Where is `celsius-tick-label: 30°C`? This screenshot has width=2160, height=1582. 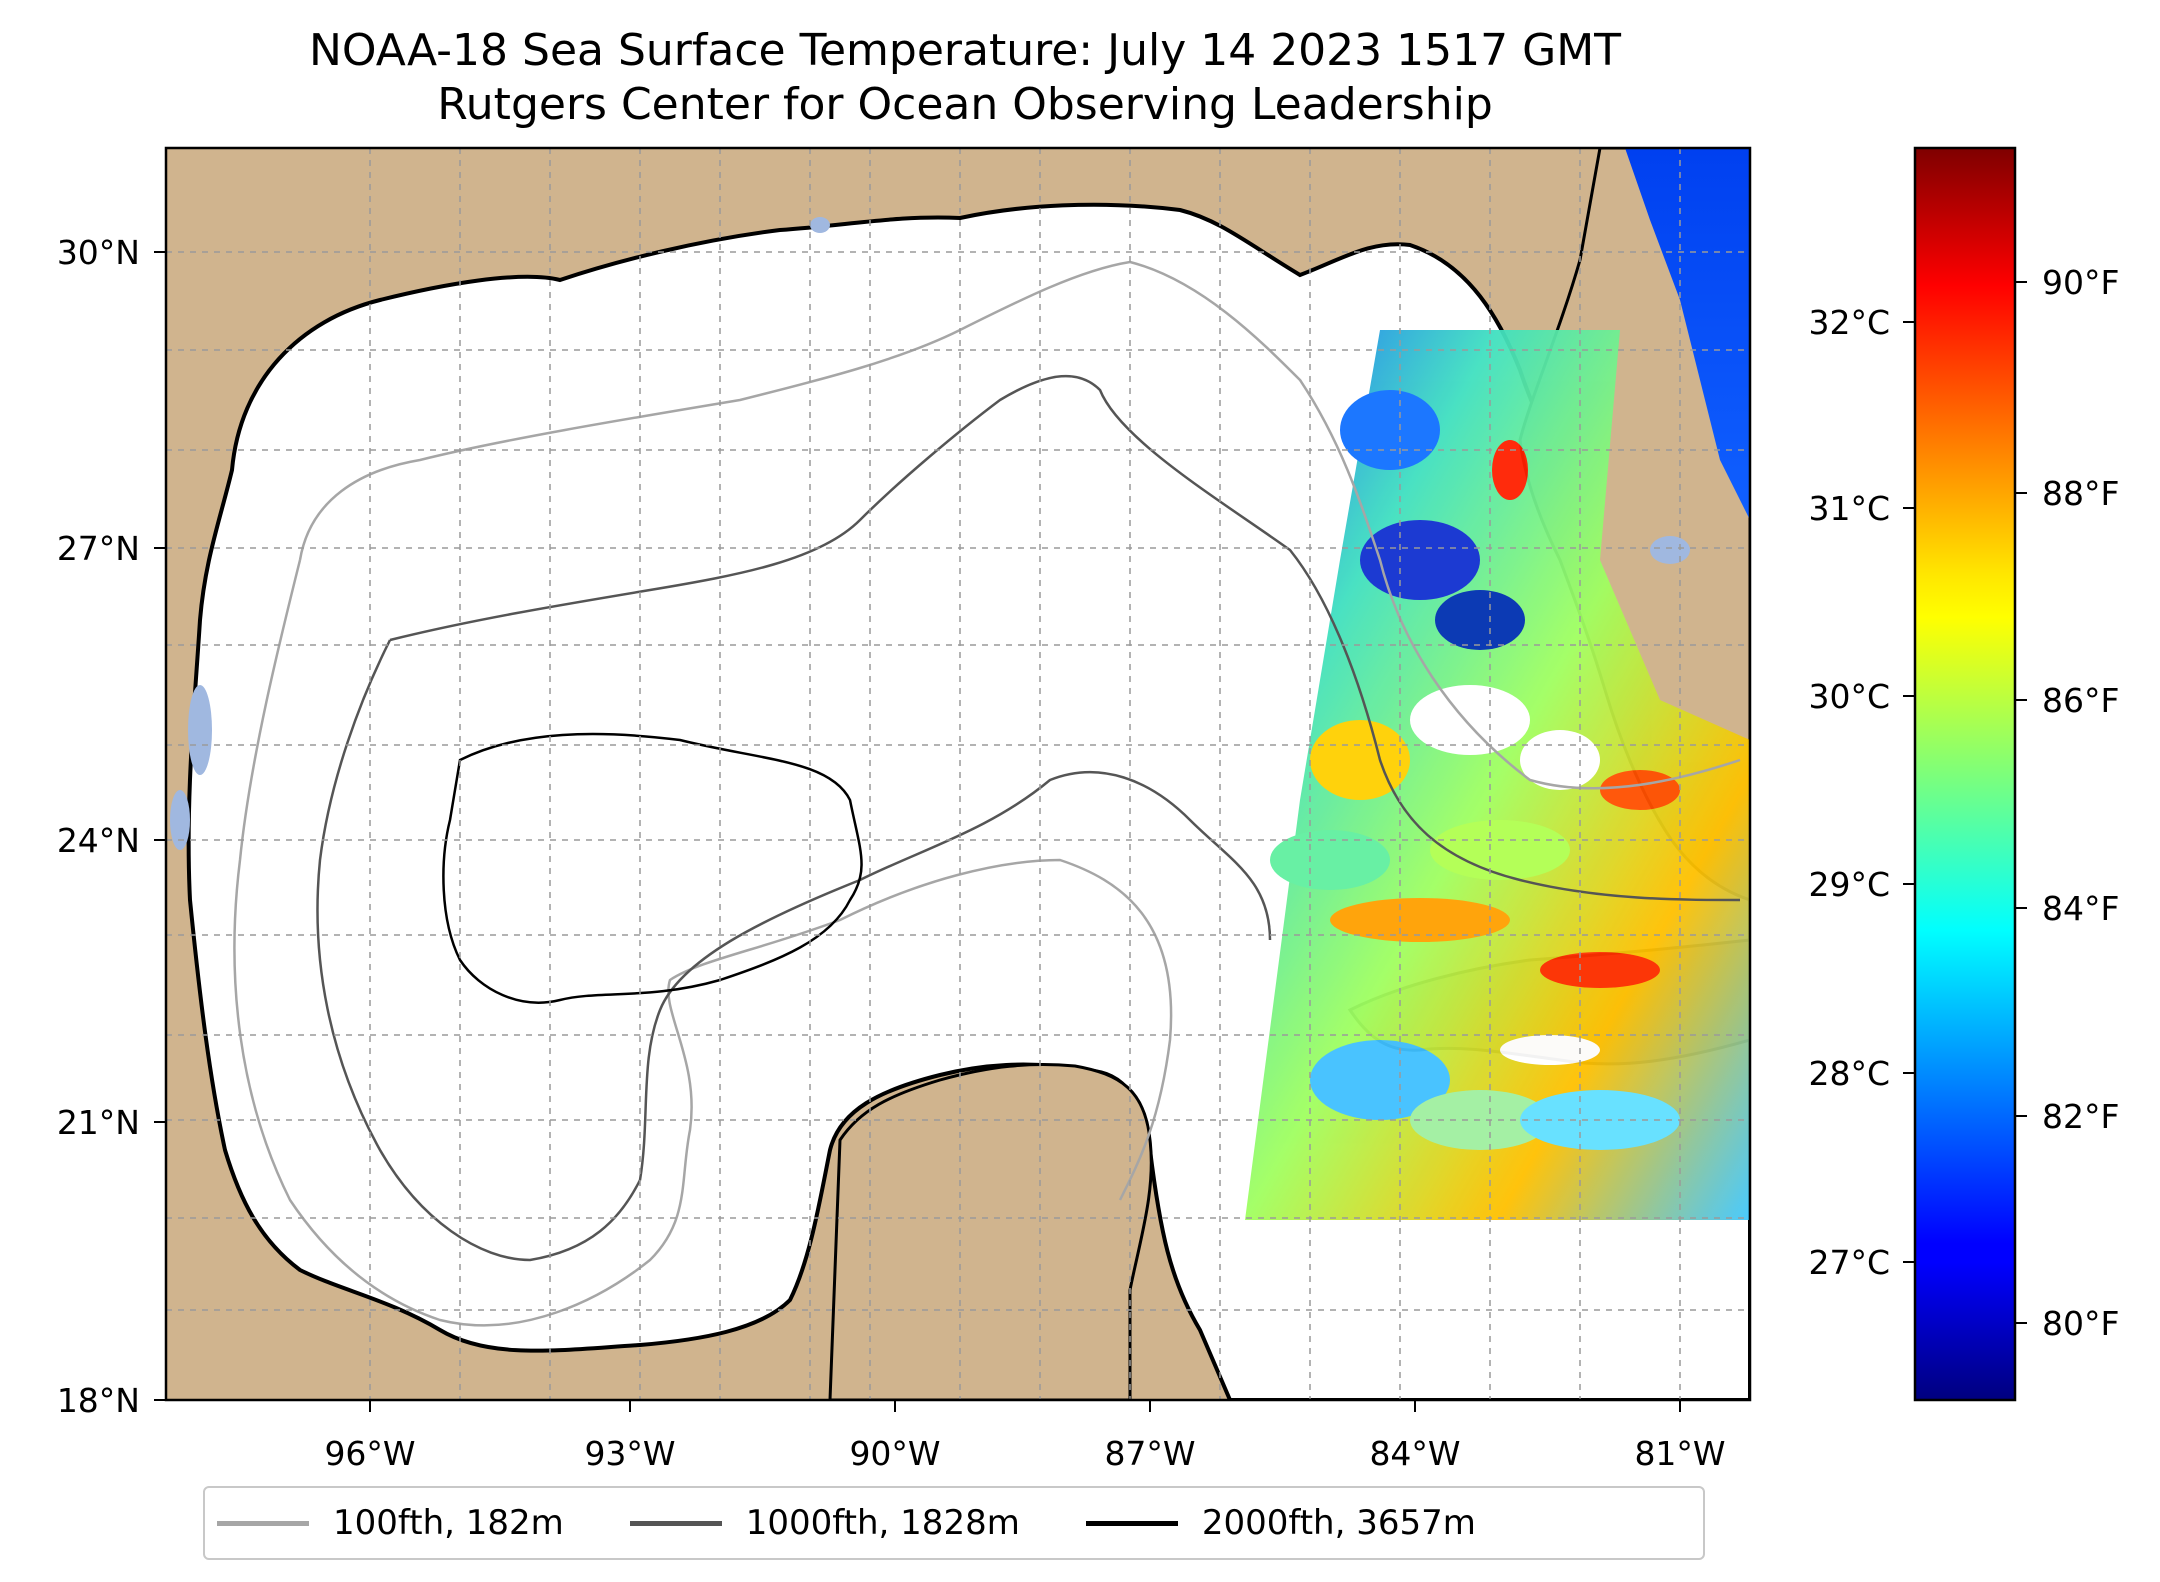
celsius-tick-label: 30°C is located at coordinates (1849, 696).